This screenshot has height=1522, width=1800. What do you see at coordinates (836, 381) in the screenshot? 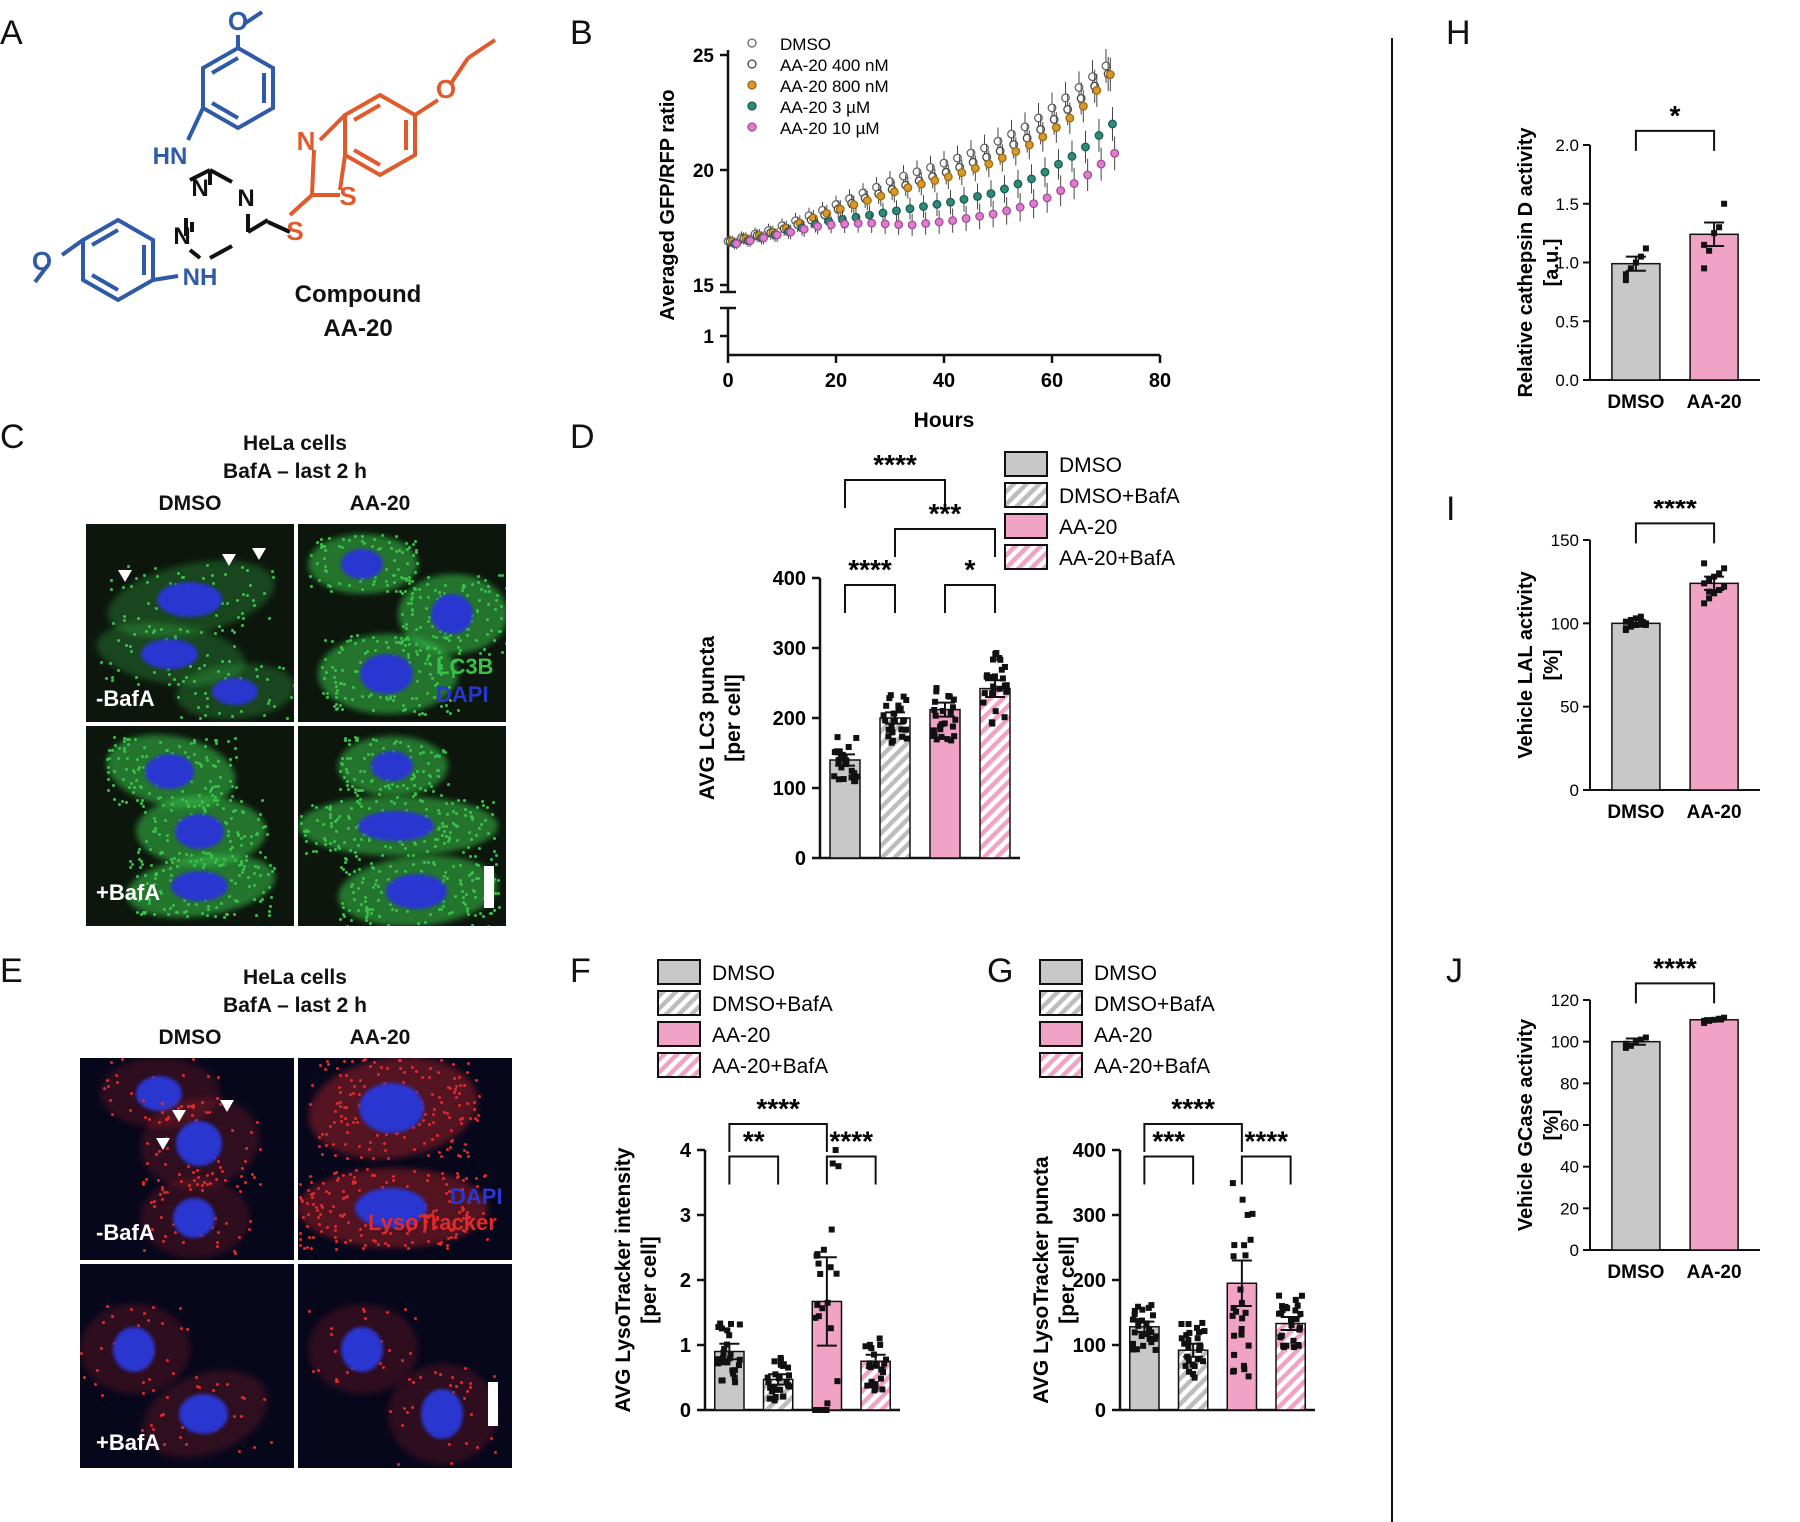
I see `x-tick-label: 20` at bounding box center [836, 381].